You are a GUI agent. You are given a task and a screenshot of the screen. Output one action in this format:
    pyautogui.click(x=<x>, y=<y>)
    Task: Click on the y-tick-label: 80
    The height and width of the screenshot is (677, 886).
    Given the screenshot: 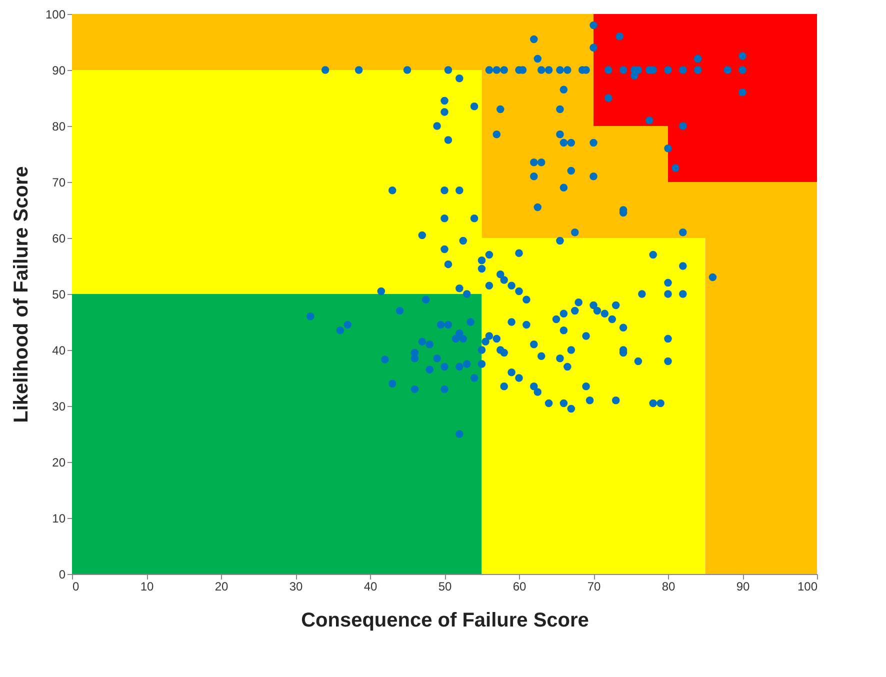 What is the action you would take?
    pyautogui.click(x=59, y=127)
    